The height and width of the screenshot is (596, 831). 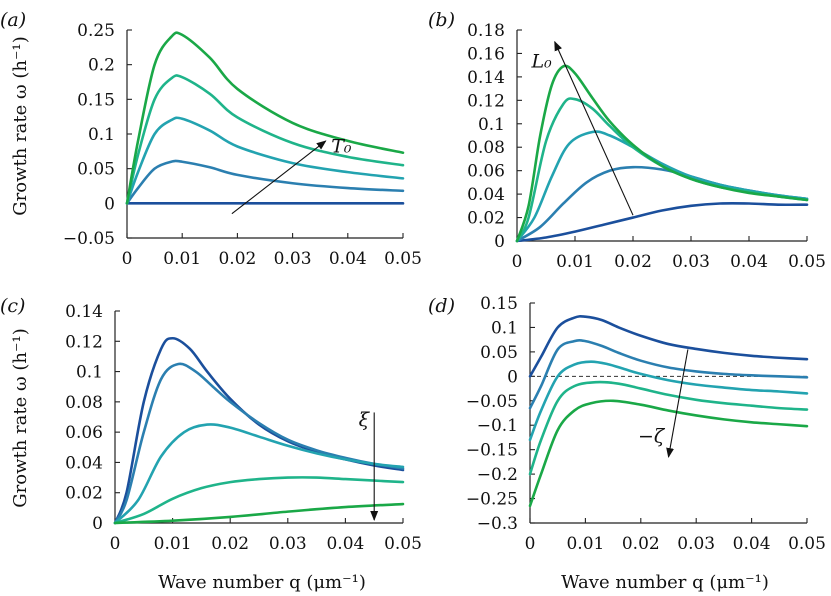 I want to click on panel-a: (a) Growth rate ω (h⁻¹), so click(x=15, y=112).